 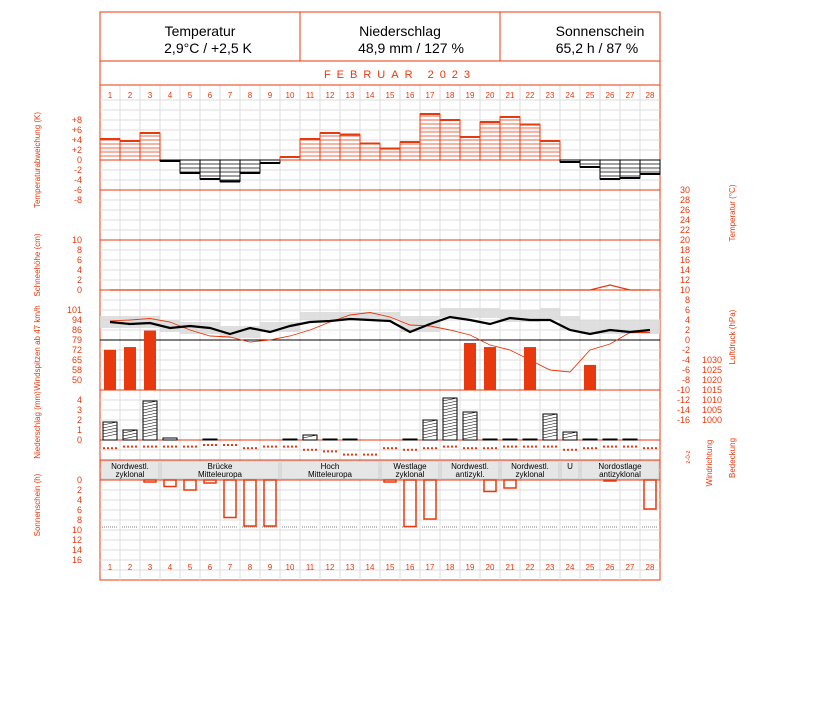 I want to click on day-label: 14, so click(x=370, y=95).